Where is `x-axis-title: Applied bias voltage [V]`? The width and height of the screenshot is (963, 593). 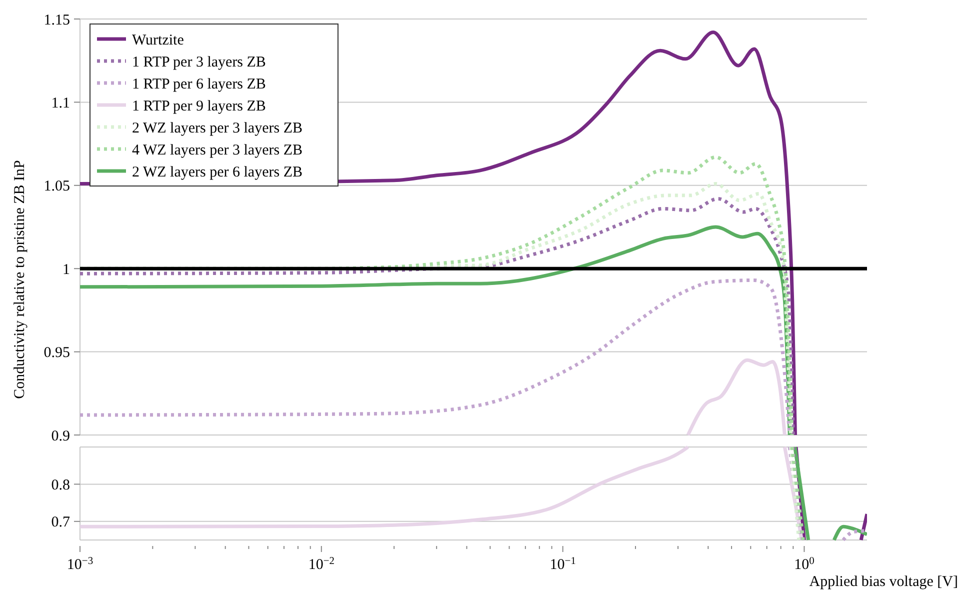
x-axis-title: Applied bias voltage [V] is located at coordinates (883, 582).